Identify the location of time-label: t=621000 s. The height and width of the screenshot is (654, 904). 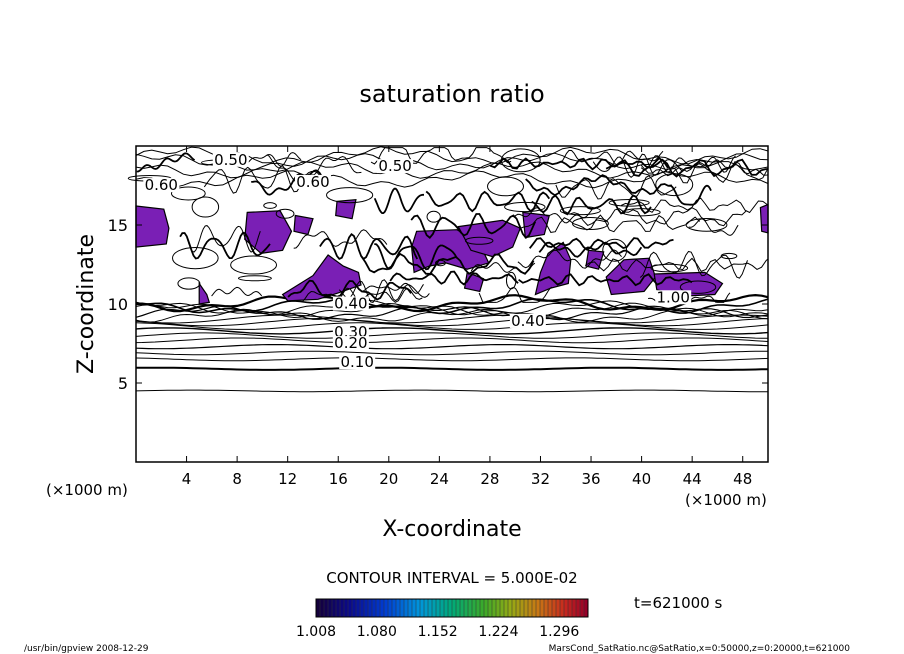
(678, 603).